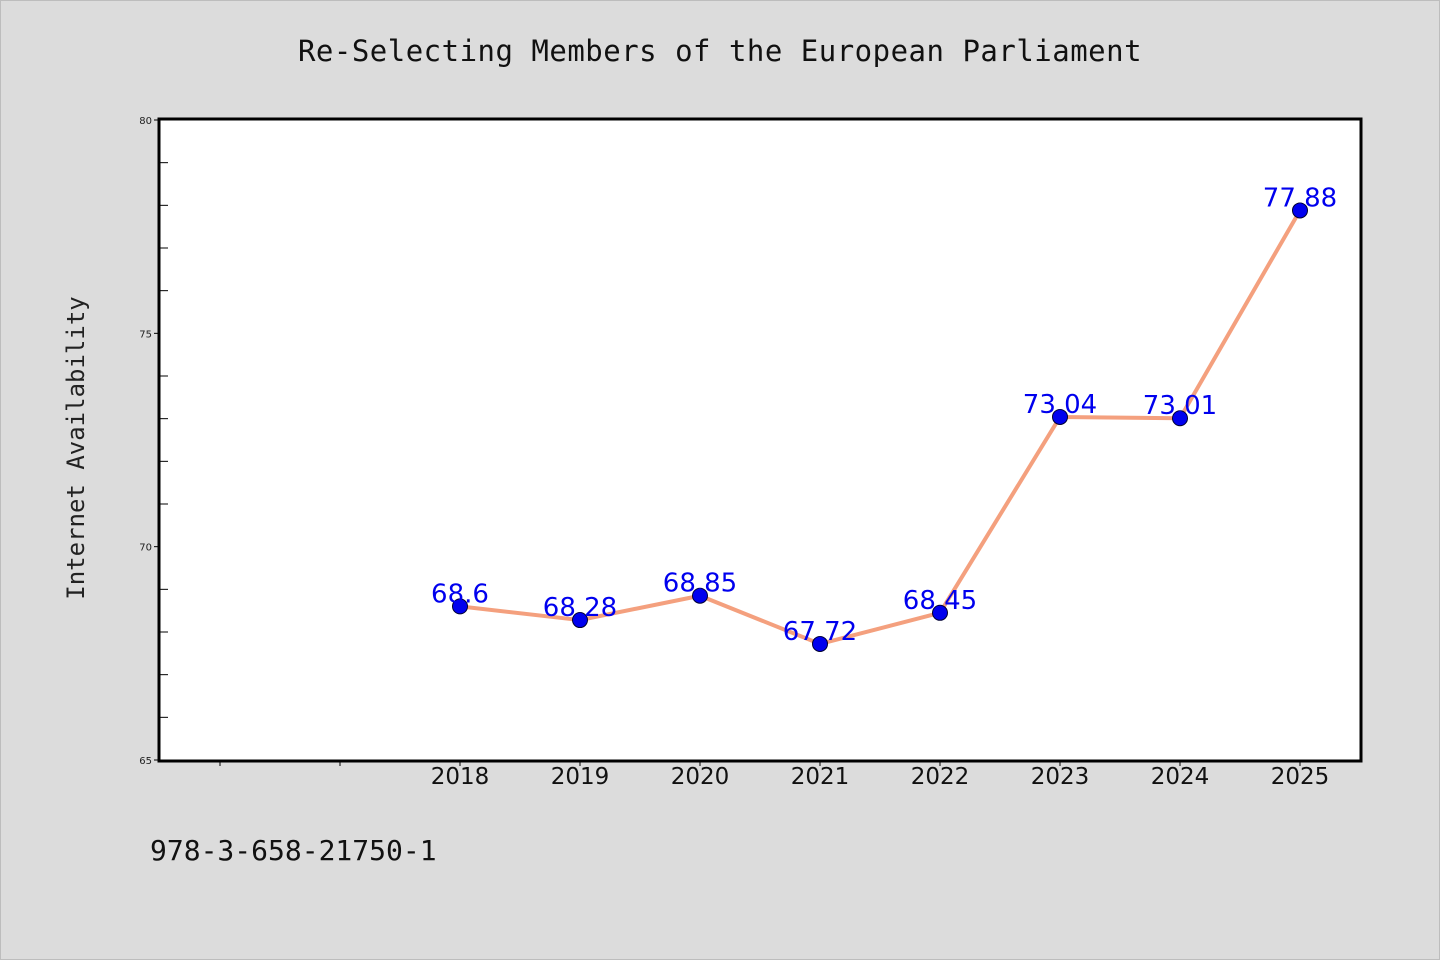 The height and width of the screenshot is (960, 1440). Describe the element at coordinates (774, 775) in the screenshot. I see `x-axis: 2018 2019 2020 2021 2022 2023 2024 2025` at that location.